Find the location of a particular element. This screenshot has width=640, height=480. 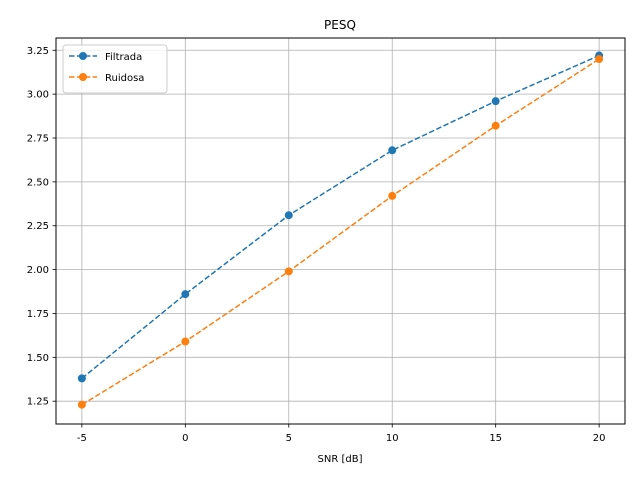

x-tick-label: 15 is located at coordinates (495, 438).